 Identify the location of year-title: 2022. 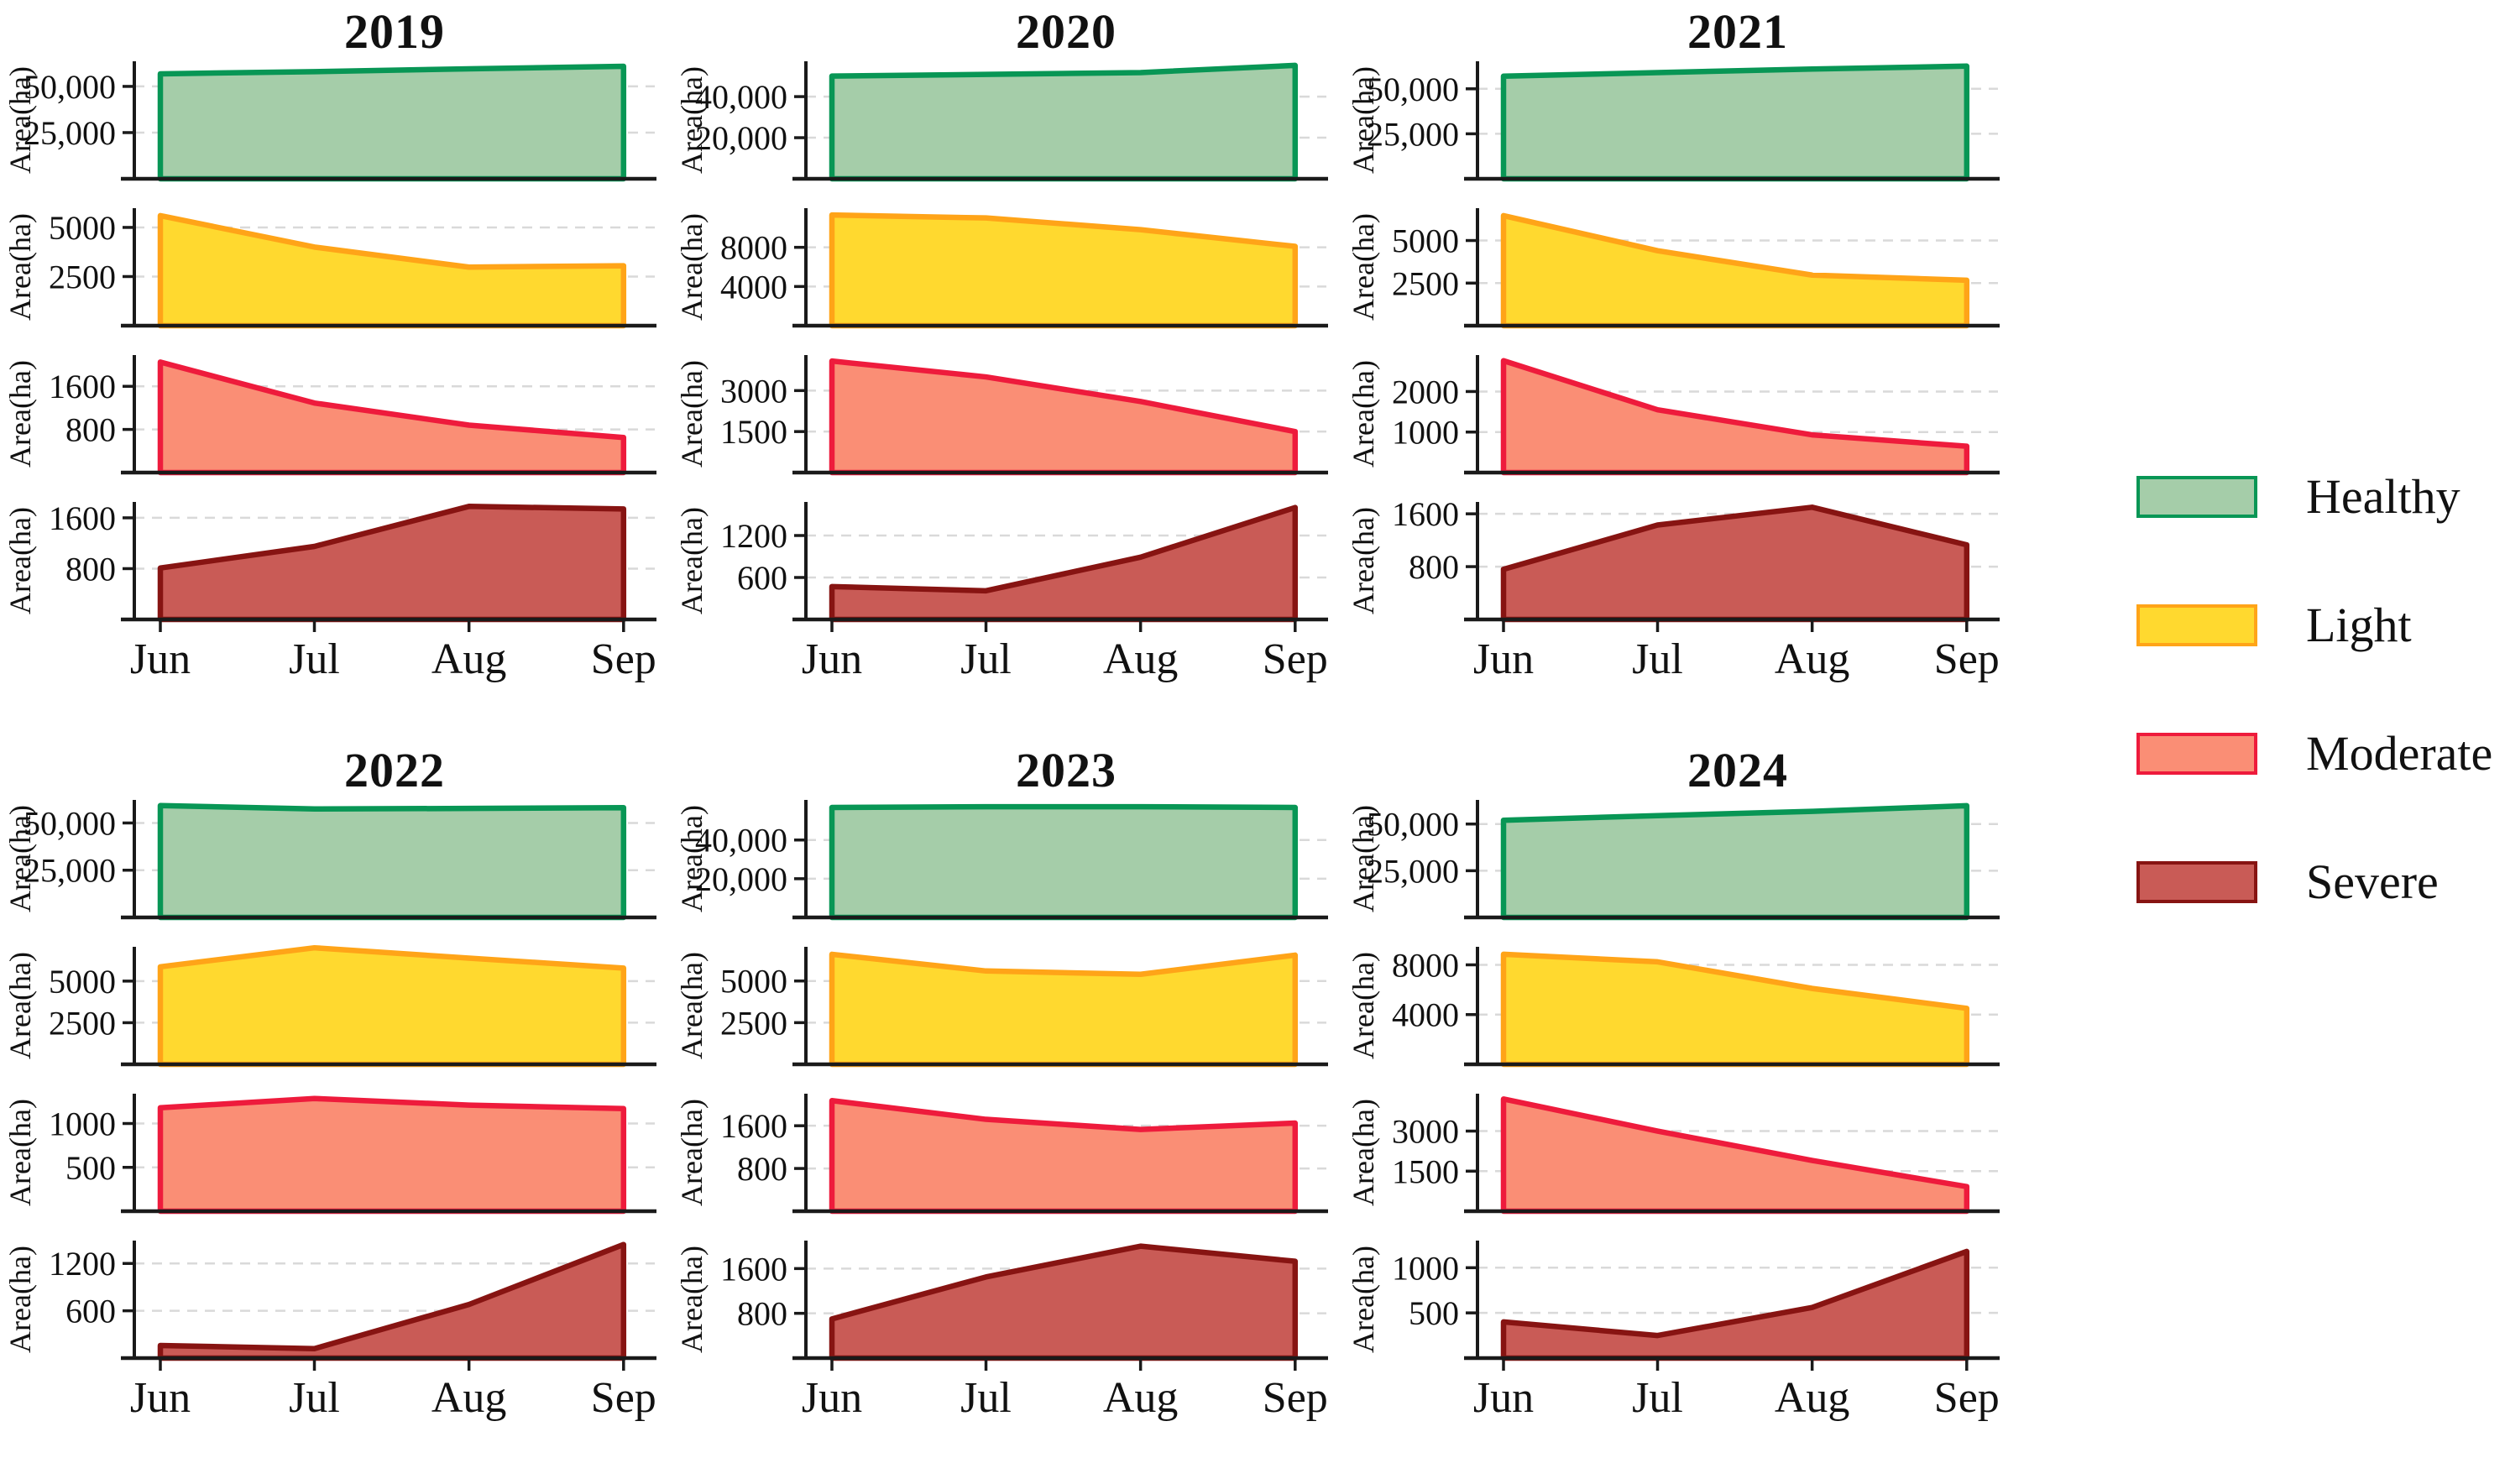
(394, 770).